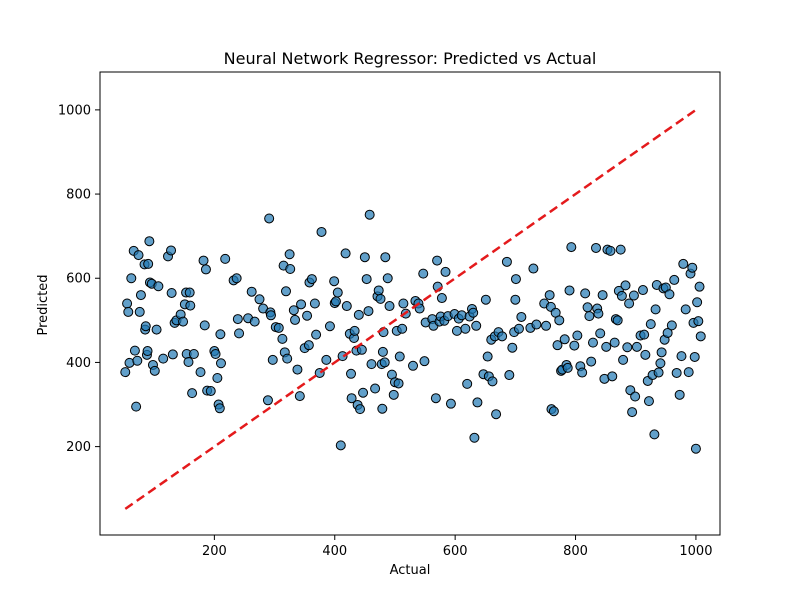  I want to click on y-tick-label: 400, so click(78, 363).